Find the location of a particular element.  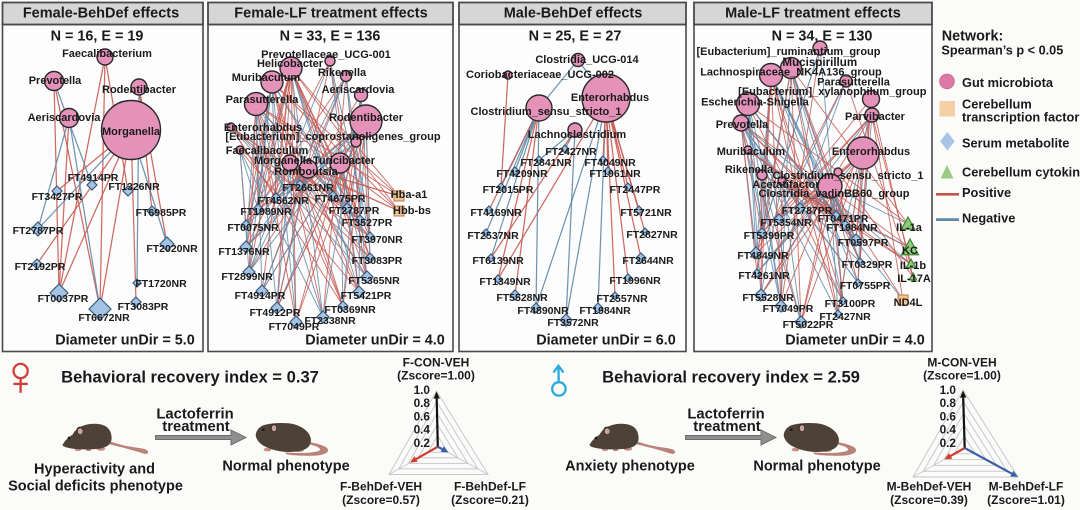

svg-text: FT0369NR is located at coordinates (350, 310).